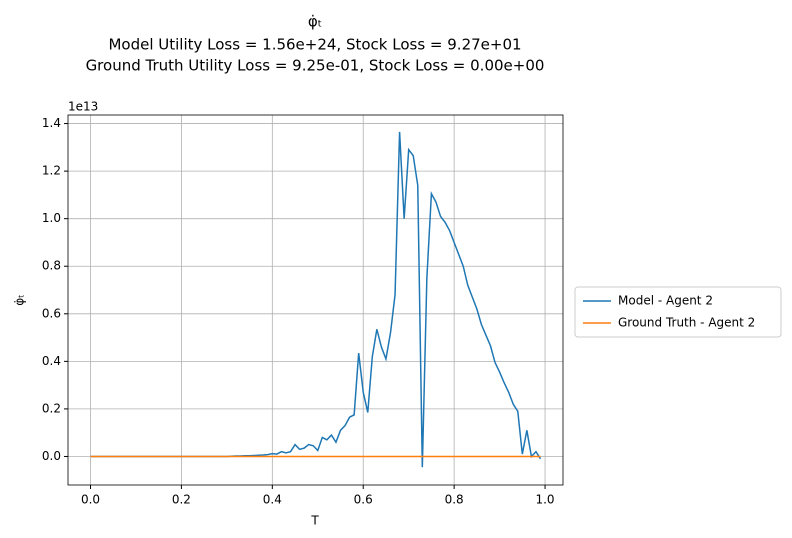 This screenshot has height=538, width=792. Describe the element at coordinates (51, 456) in the screenshot. I see `y-tick-label: 0.0` at that location.